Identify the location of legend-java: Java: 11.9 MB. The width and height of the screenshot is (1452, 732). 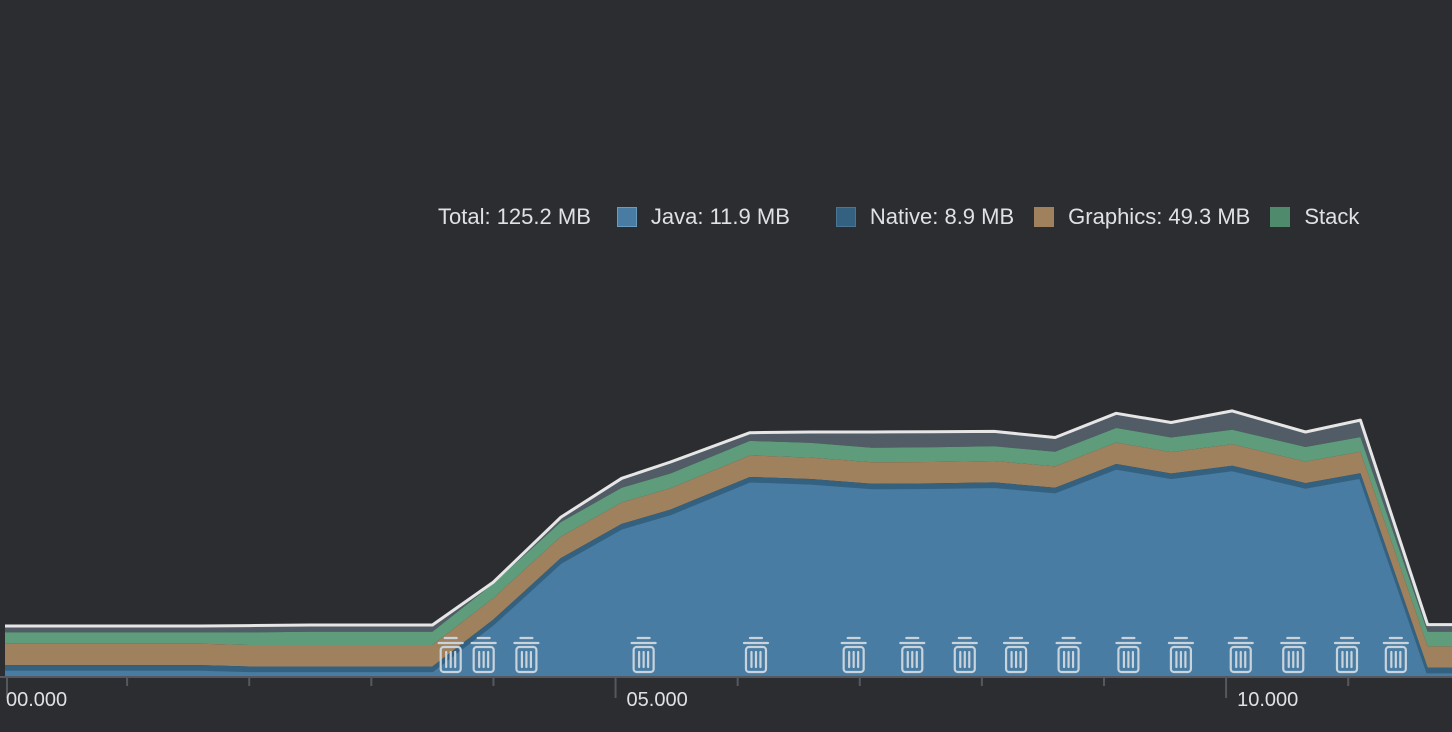
(703, 217).